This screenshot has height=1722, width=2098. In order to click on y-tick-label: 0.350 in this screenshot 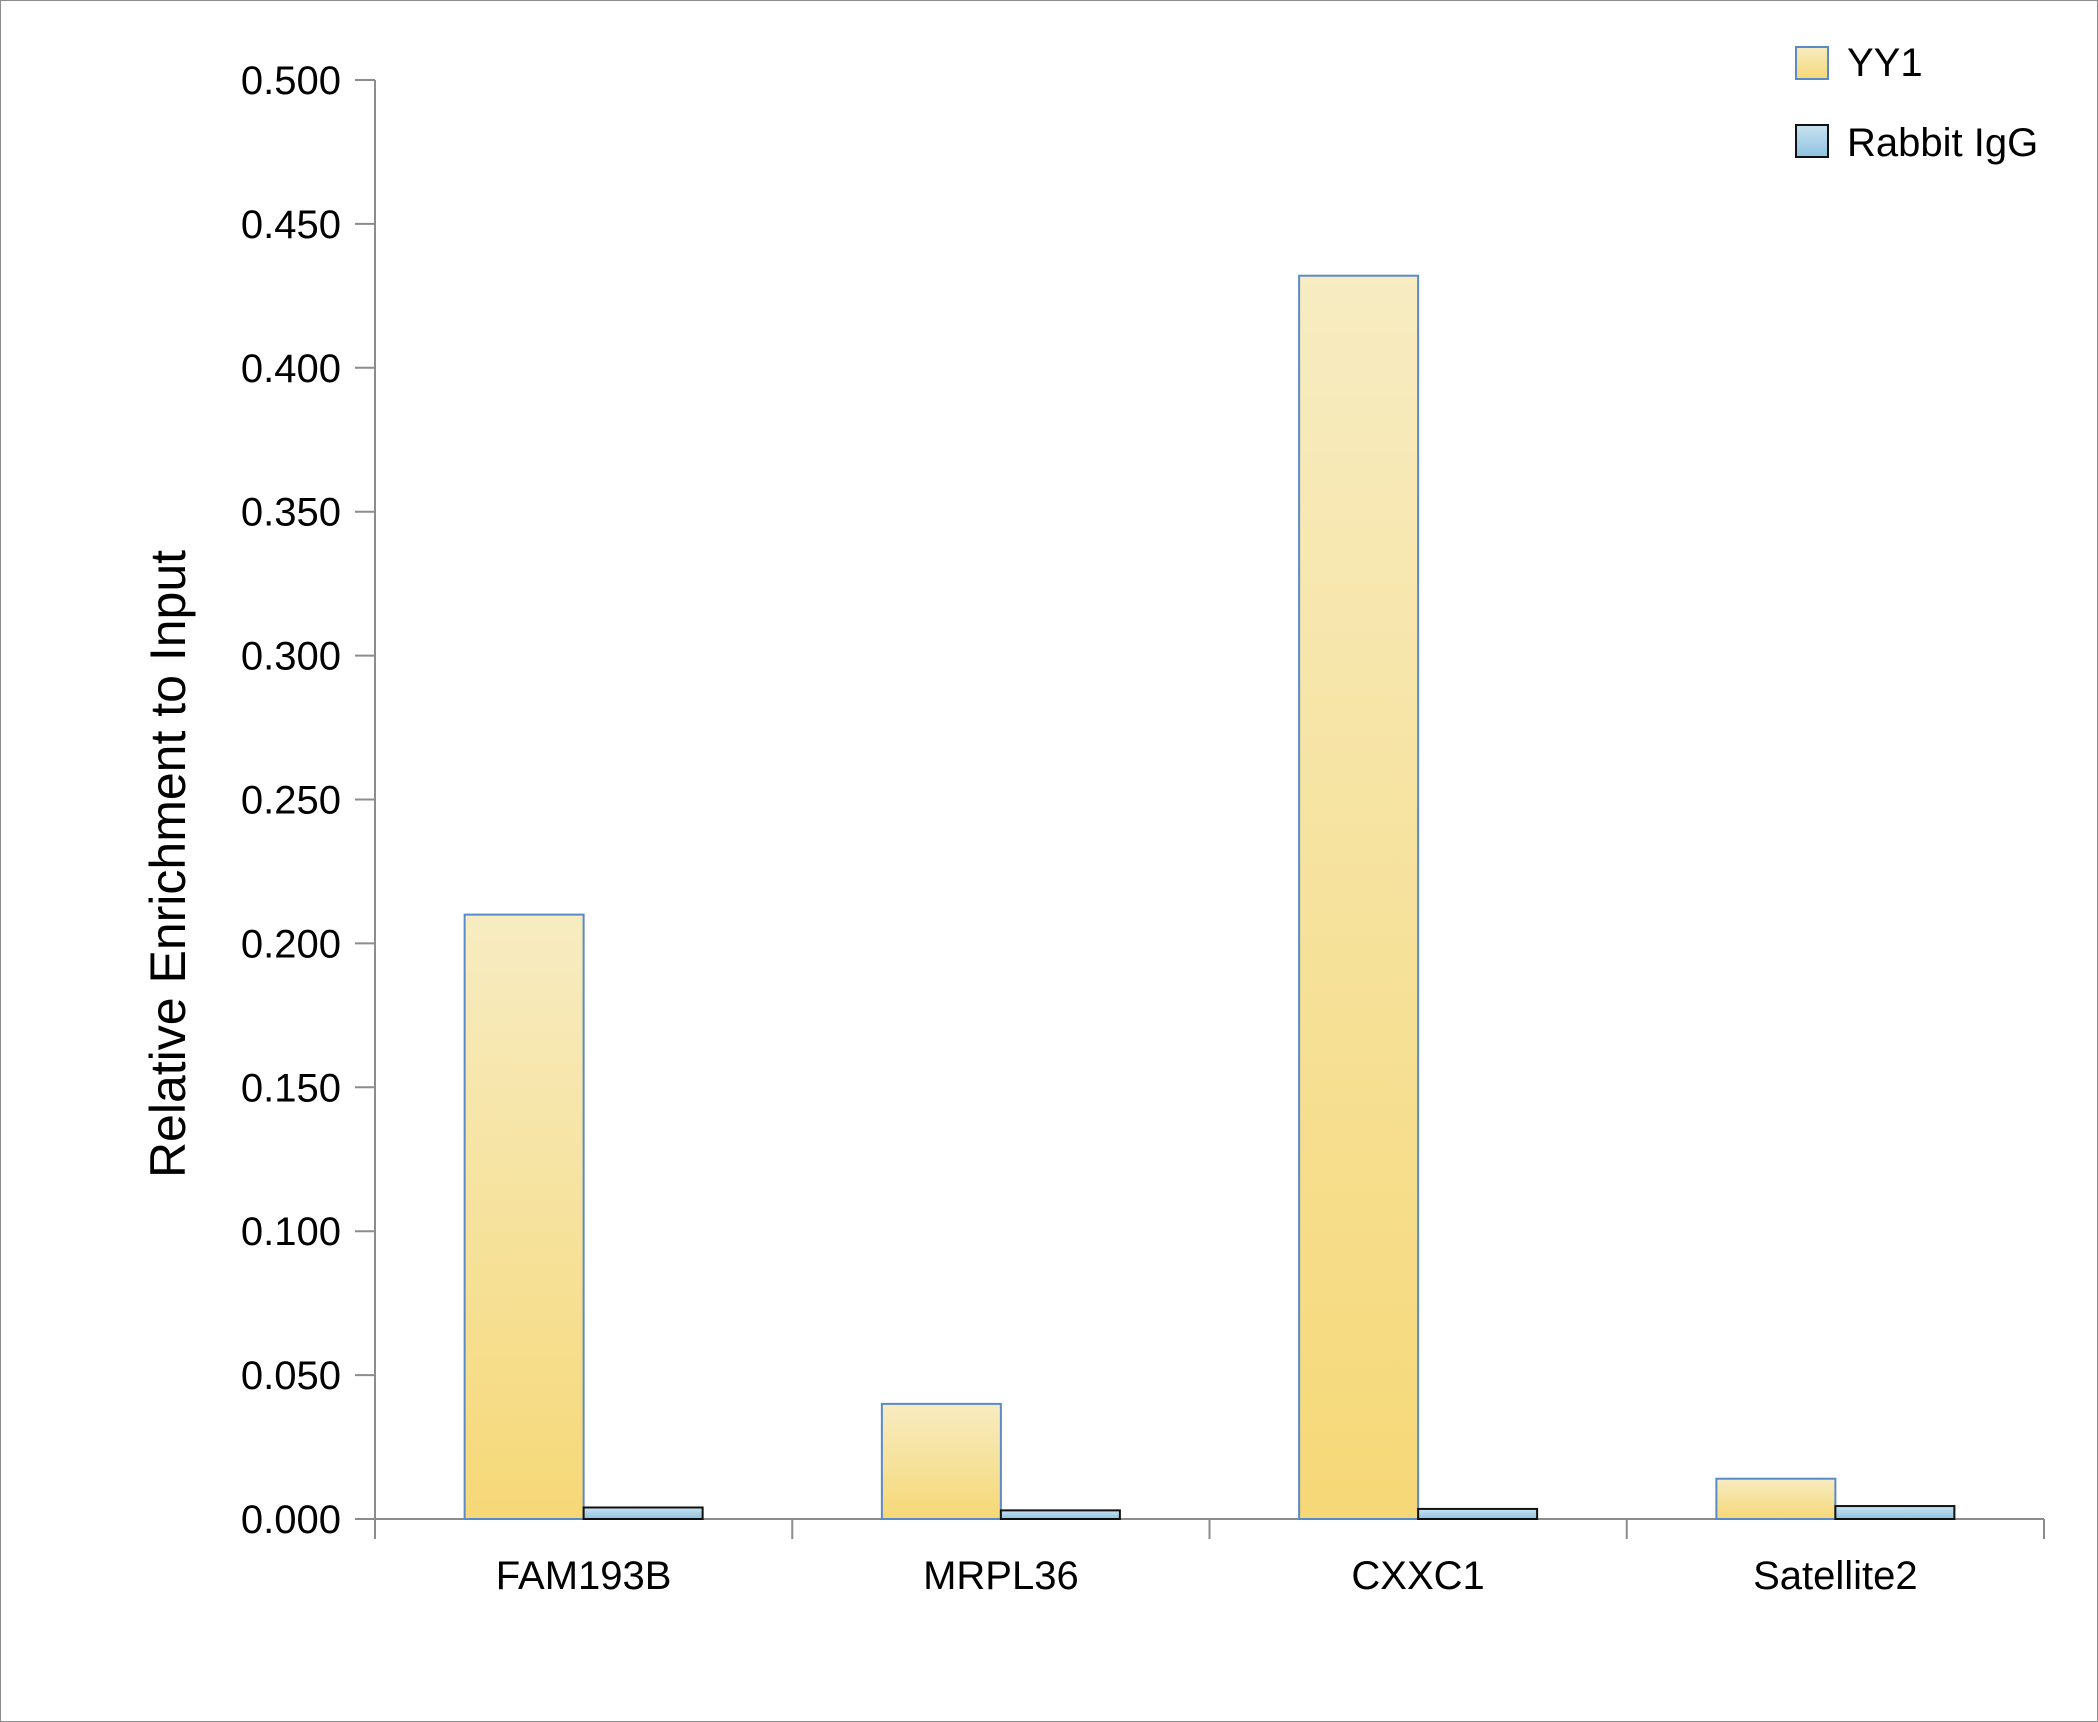, I will do `click(291, 513)`.